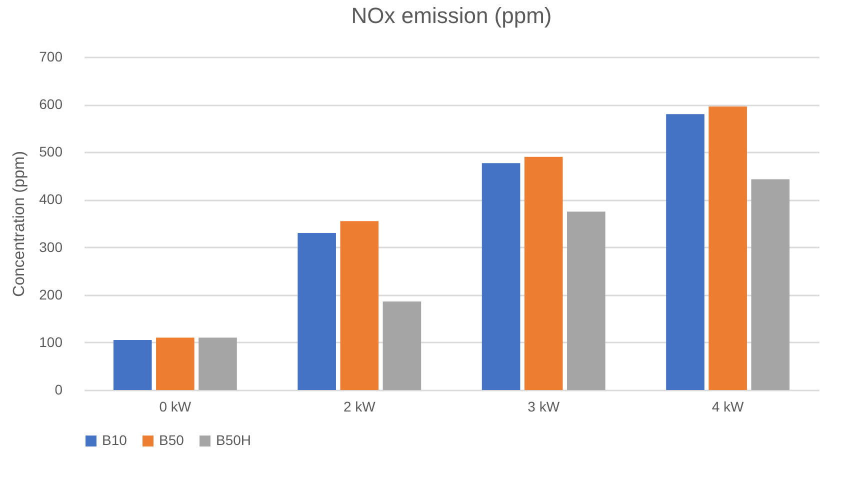 This screenshot has width=842, height=501. I want to click on legend-label: B50H, so click(234, 440).